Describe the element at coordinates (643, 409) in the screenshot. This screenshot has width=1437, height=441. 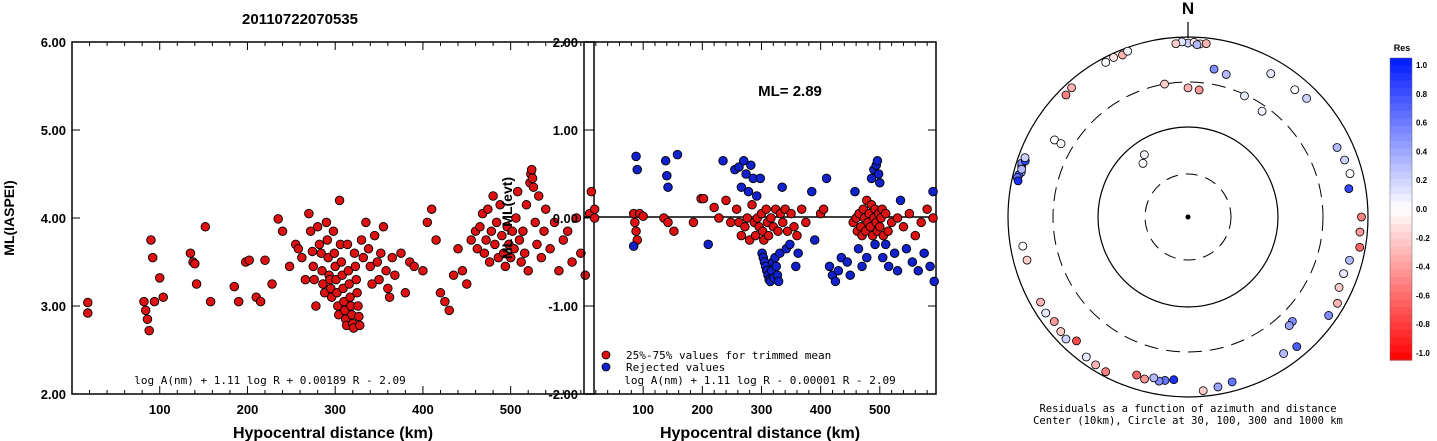
I see `x-tick-label: 100` at that location.